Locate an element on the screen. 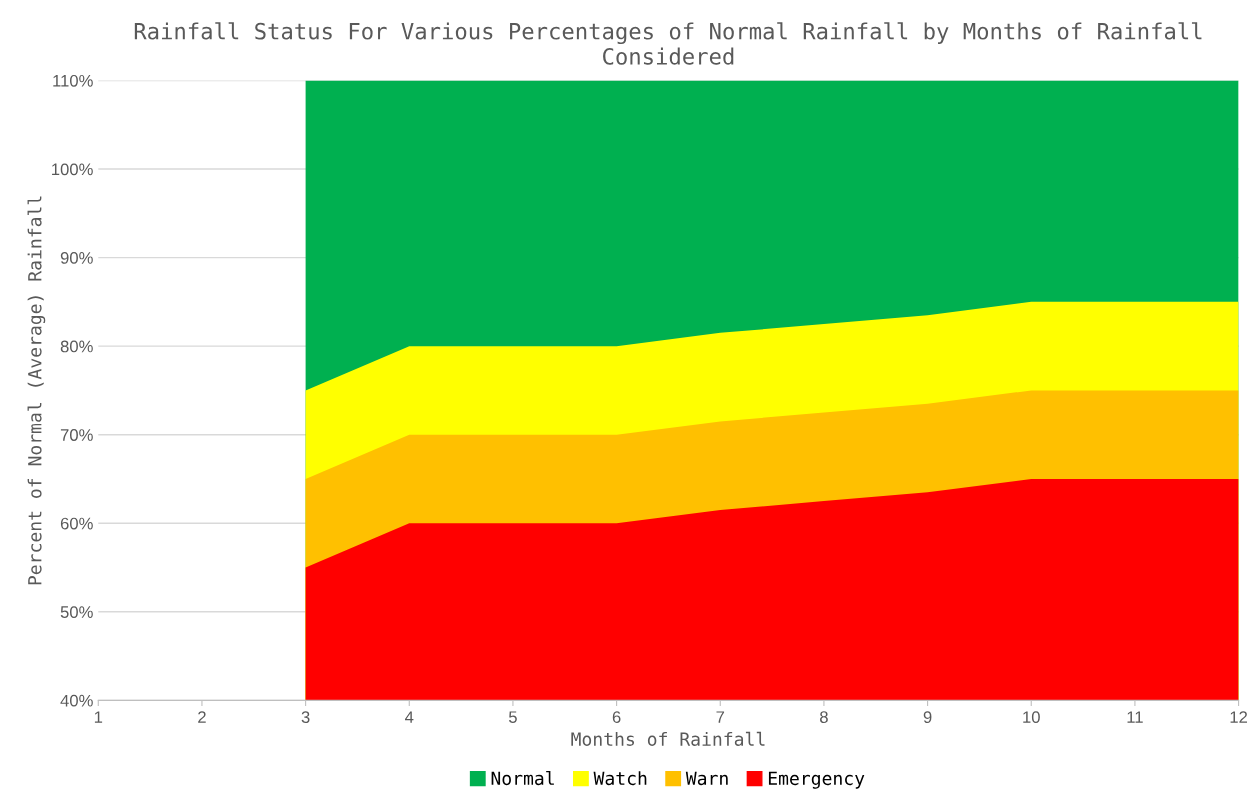 The height and width of the screenshot is (805, 1260). x-tick-label: 6 is located at coordinates (616, 717).